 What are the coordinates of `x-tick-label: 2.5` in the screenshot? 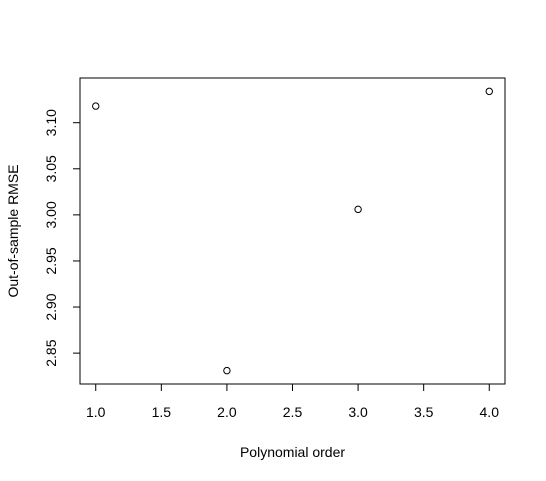 It's located at (293, 412).